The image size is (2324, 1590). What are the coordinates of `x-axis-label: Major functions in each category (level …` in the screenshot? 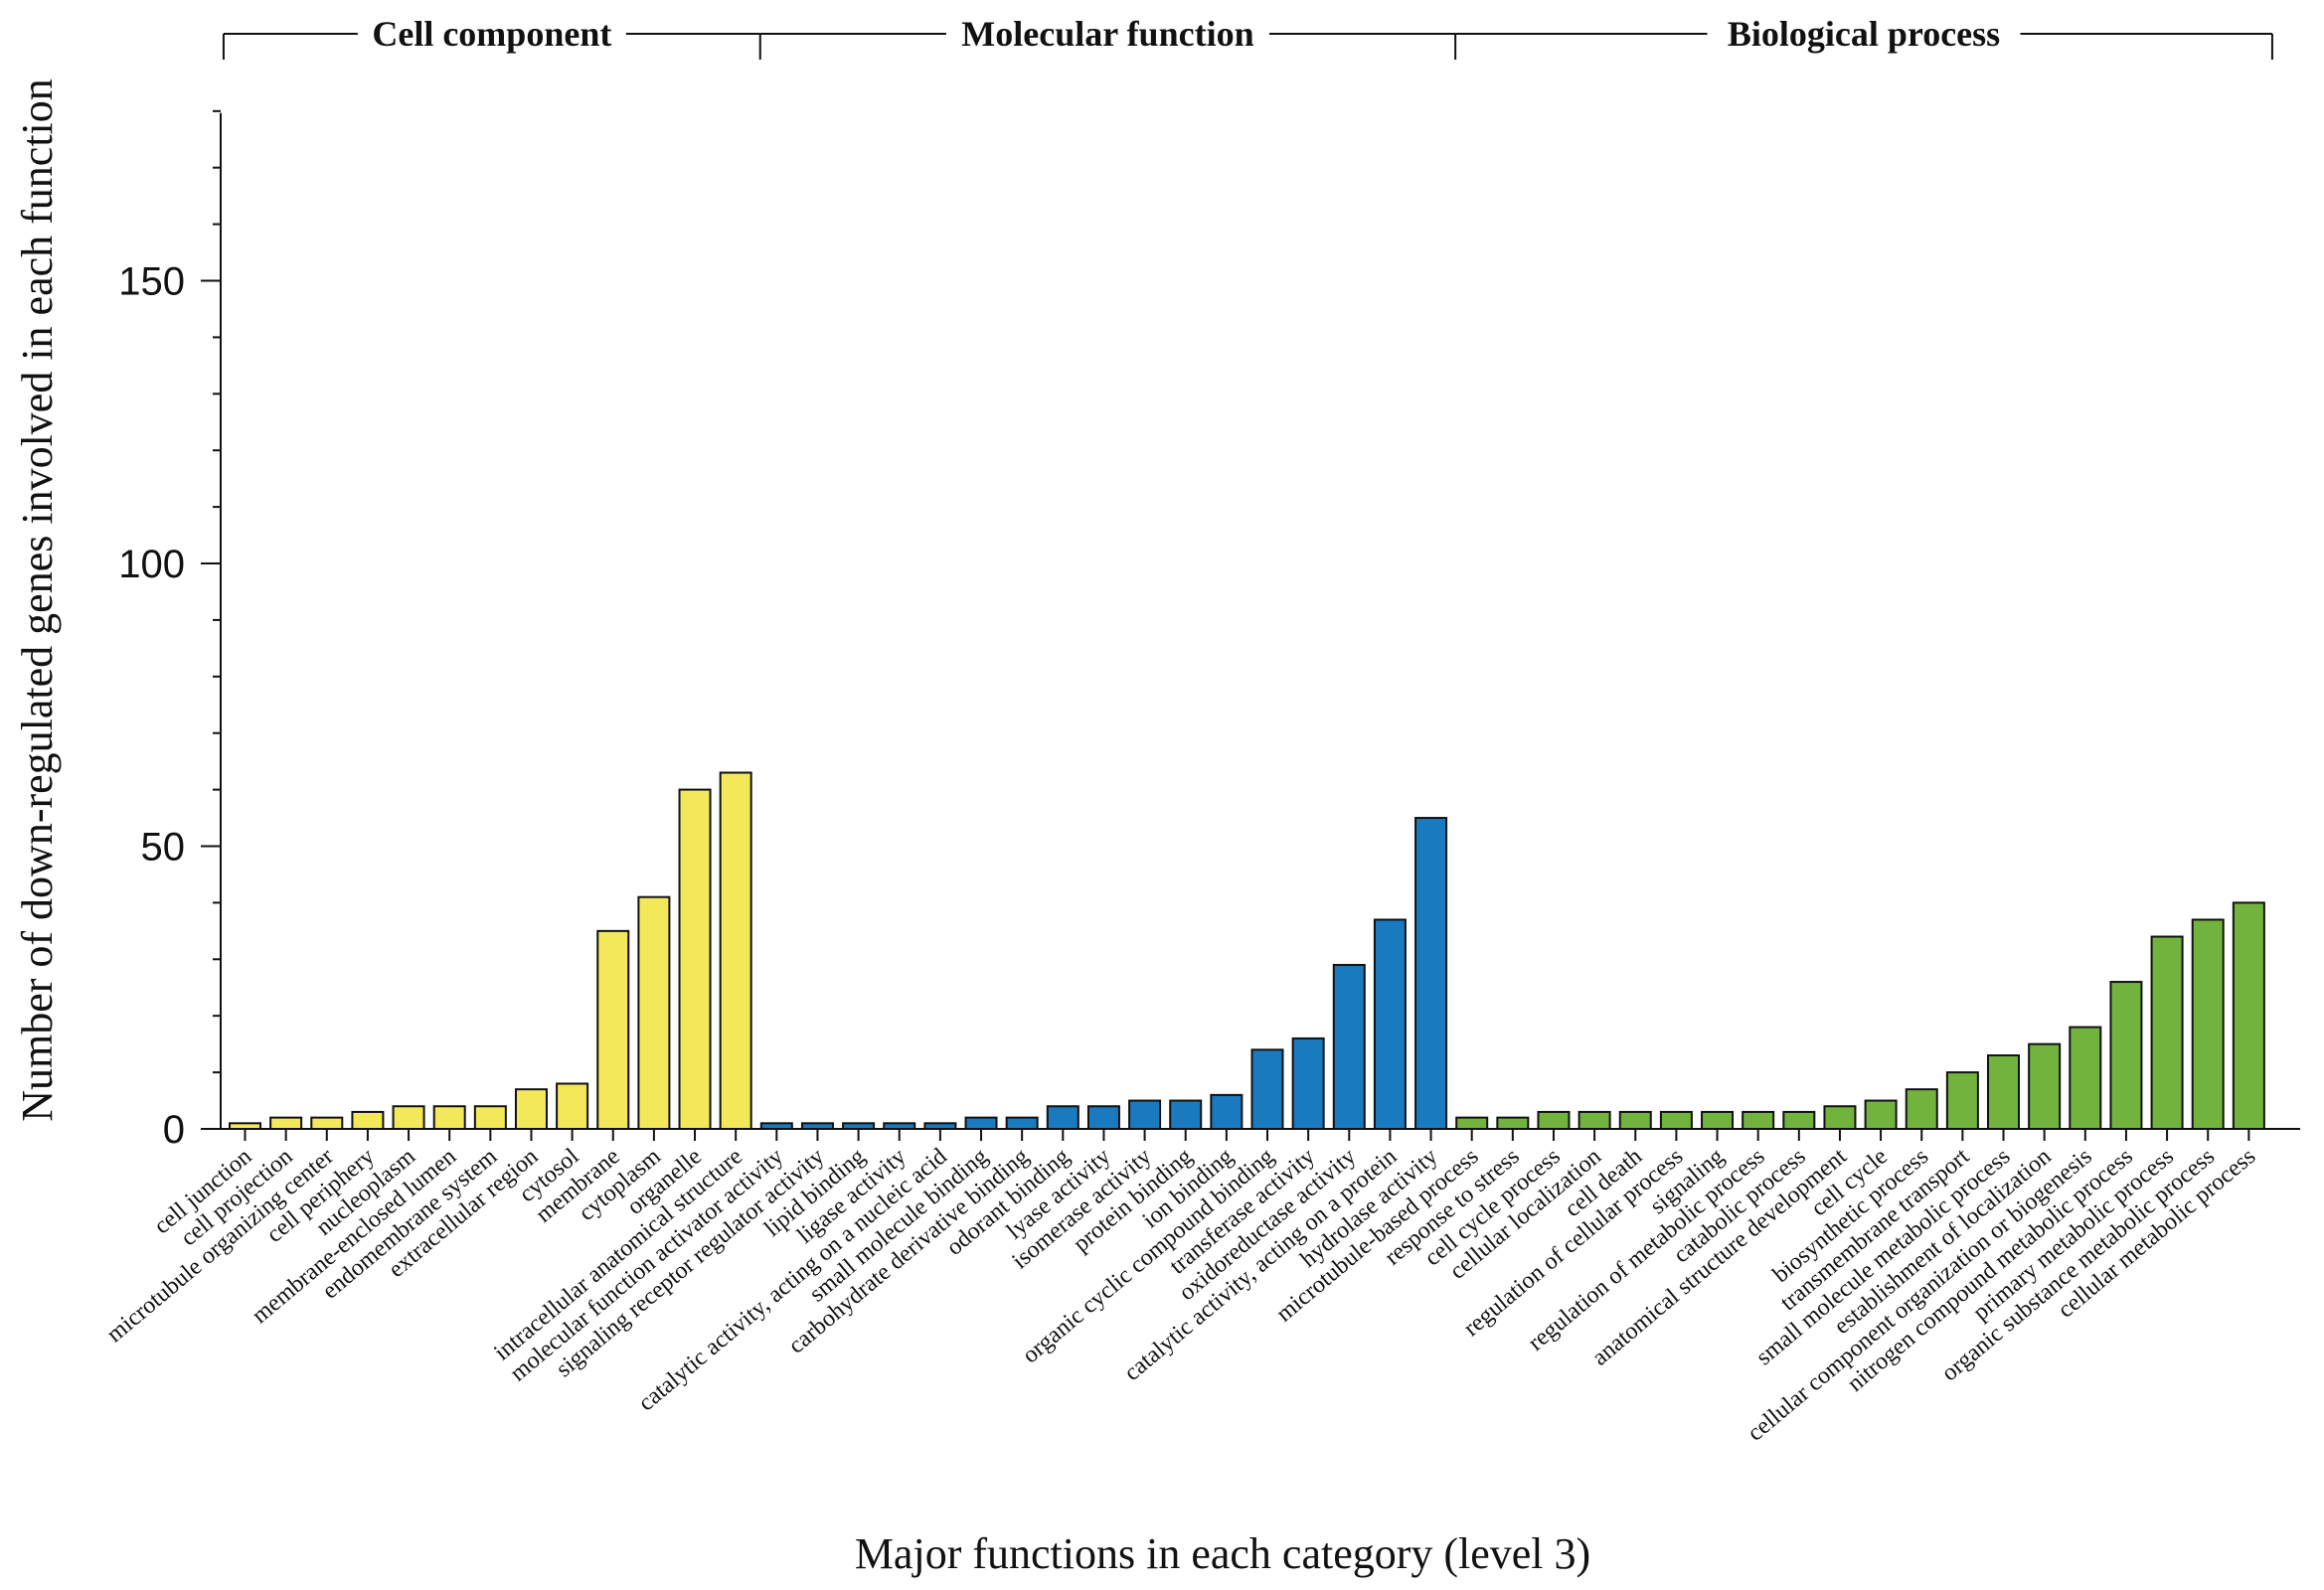 It's located at (1222, 1553).